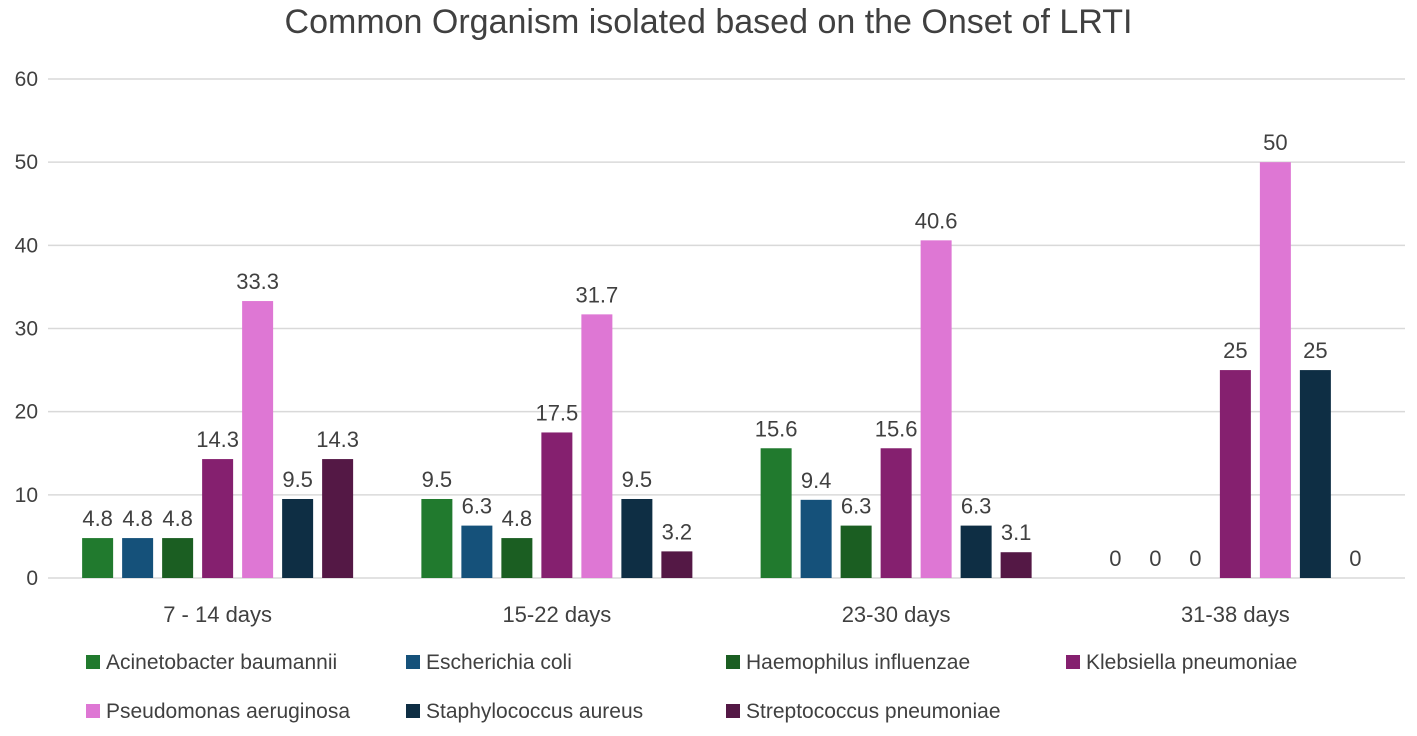 The height and width of the screenshot is (736, 1417). I want to click on data-label: 40.6, so click(936, 220).